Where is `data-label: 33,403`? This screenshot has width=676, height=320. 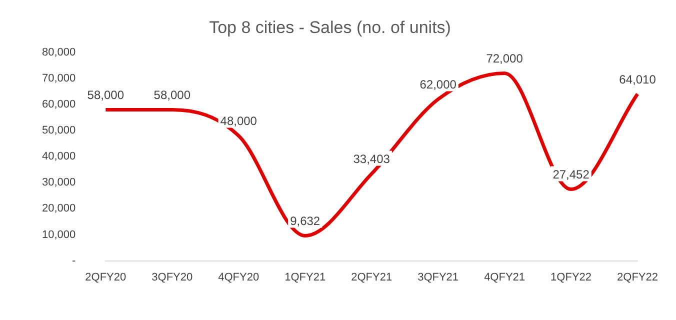
data-label: 33,403 is located at coordinates (371, 159).